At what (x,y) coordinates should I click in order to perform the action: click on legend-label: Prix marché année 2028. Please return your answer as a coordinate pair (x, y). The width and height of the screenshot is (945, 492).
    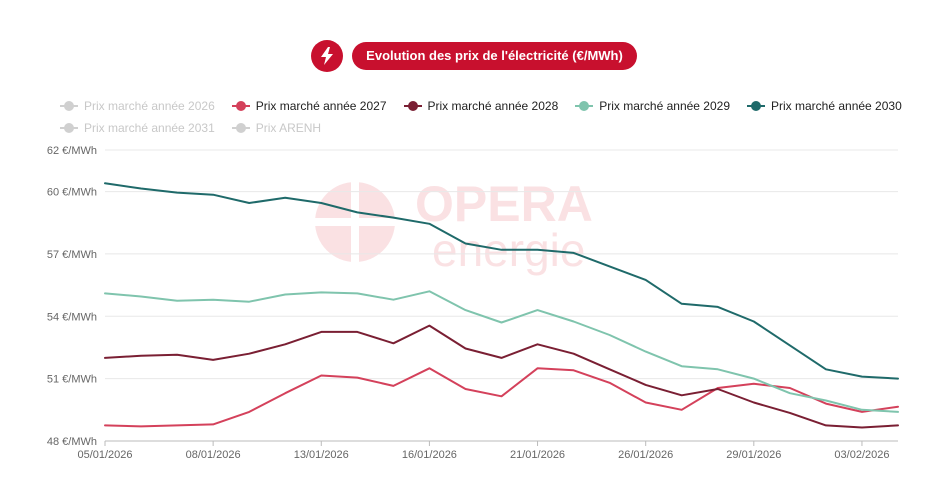
    Looking at the image, I should click on (493, 106).